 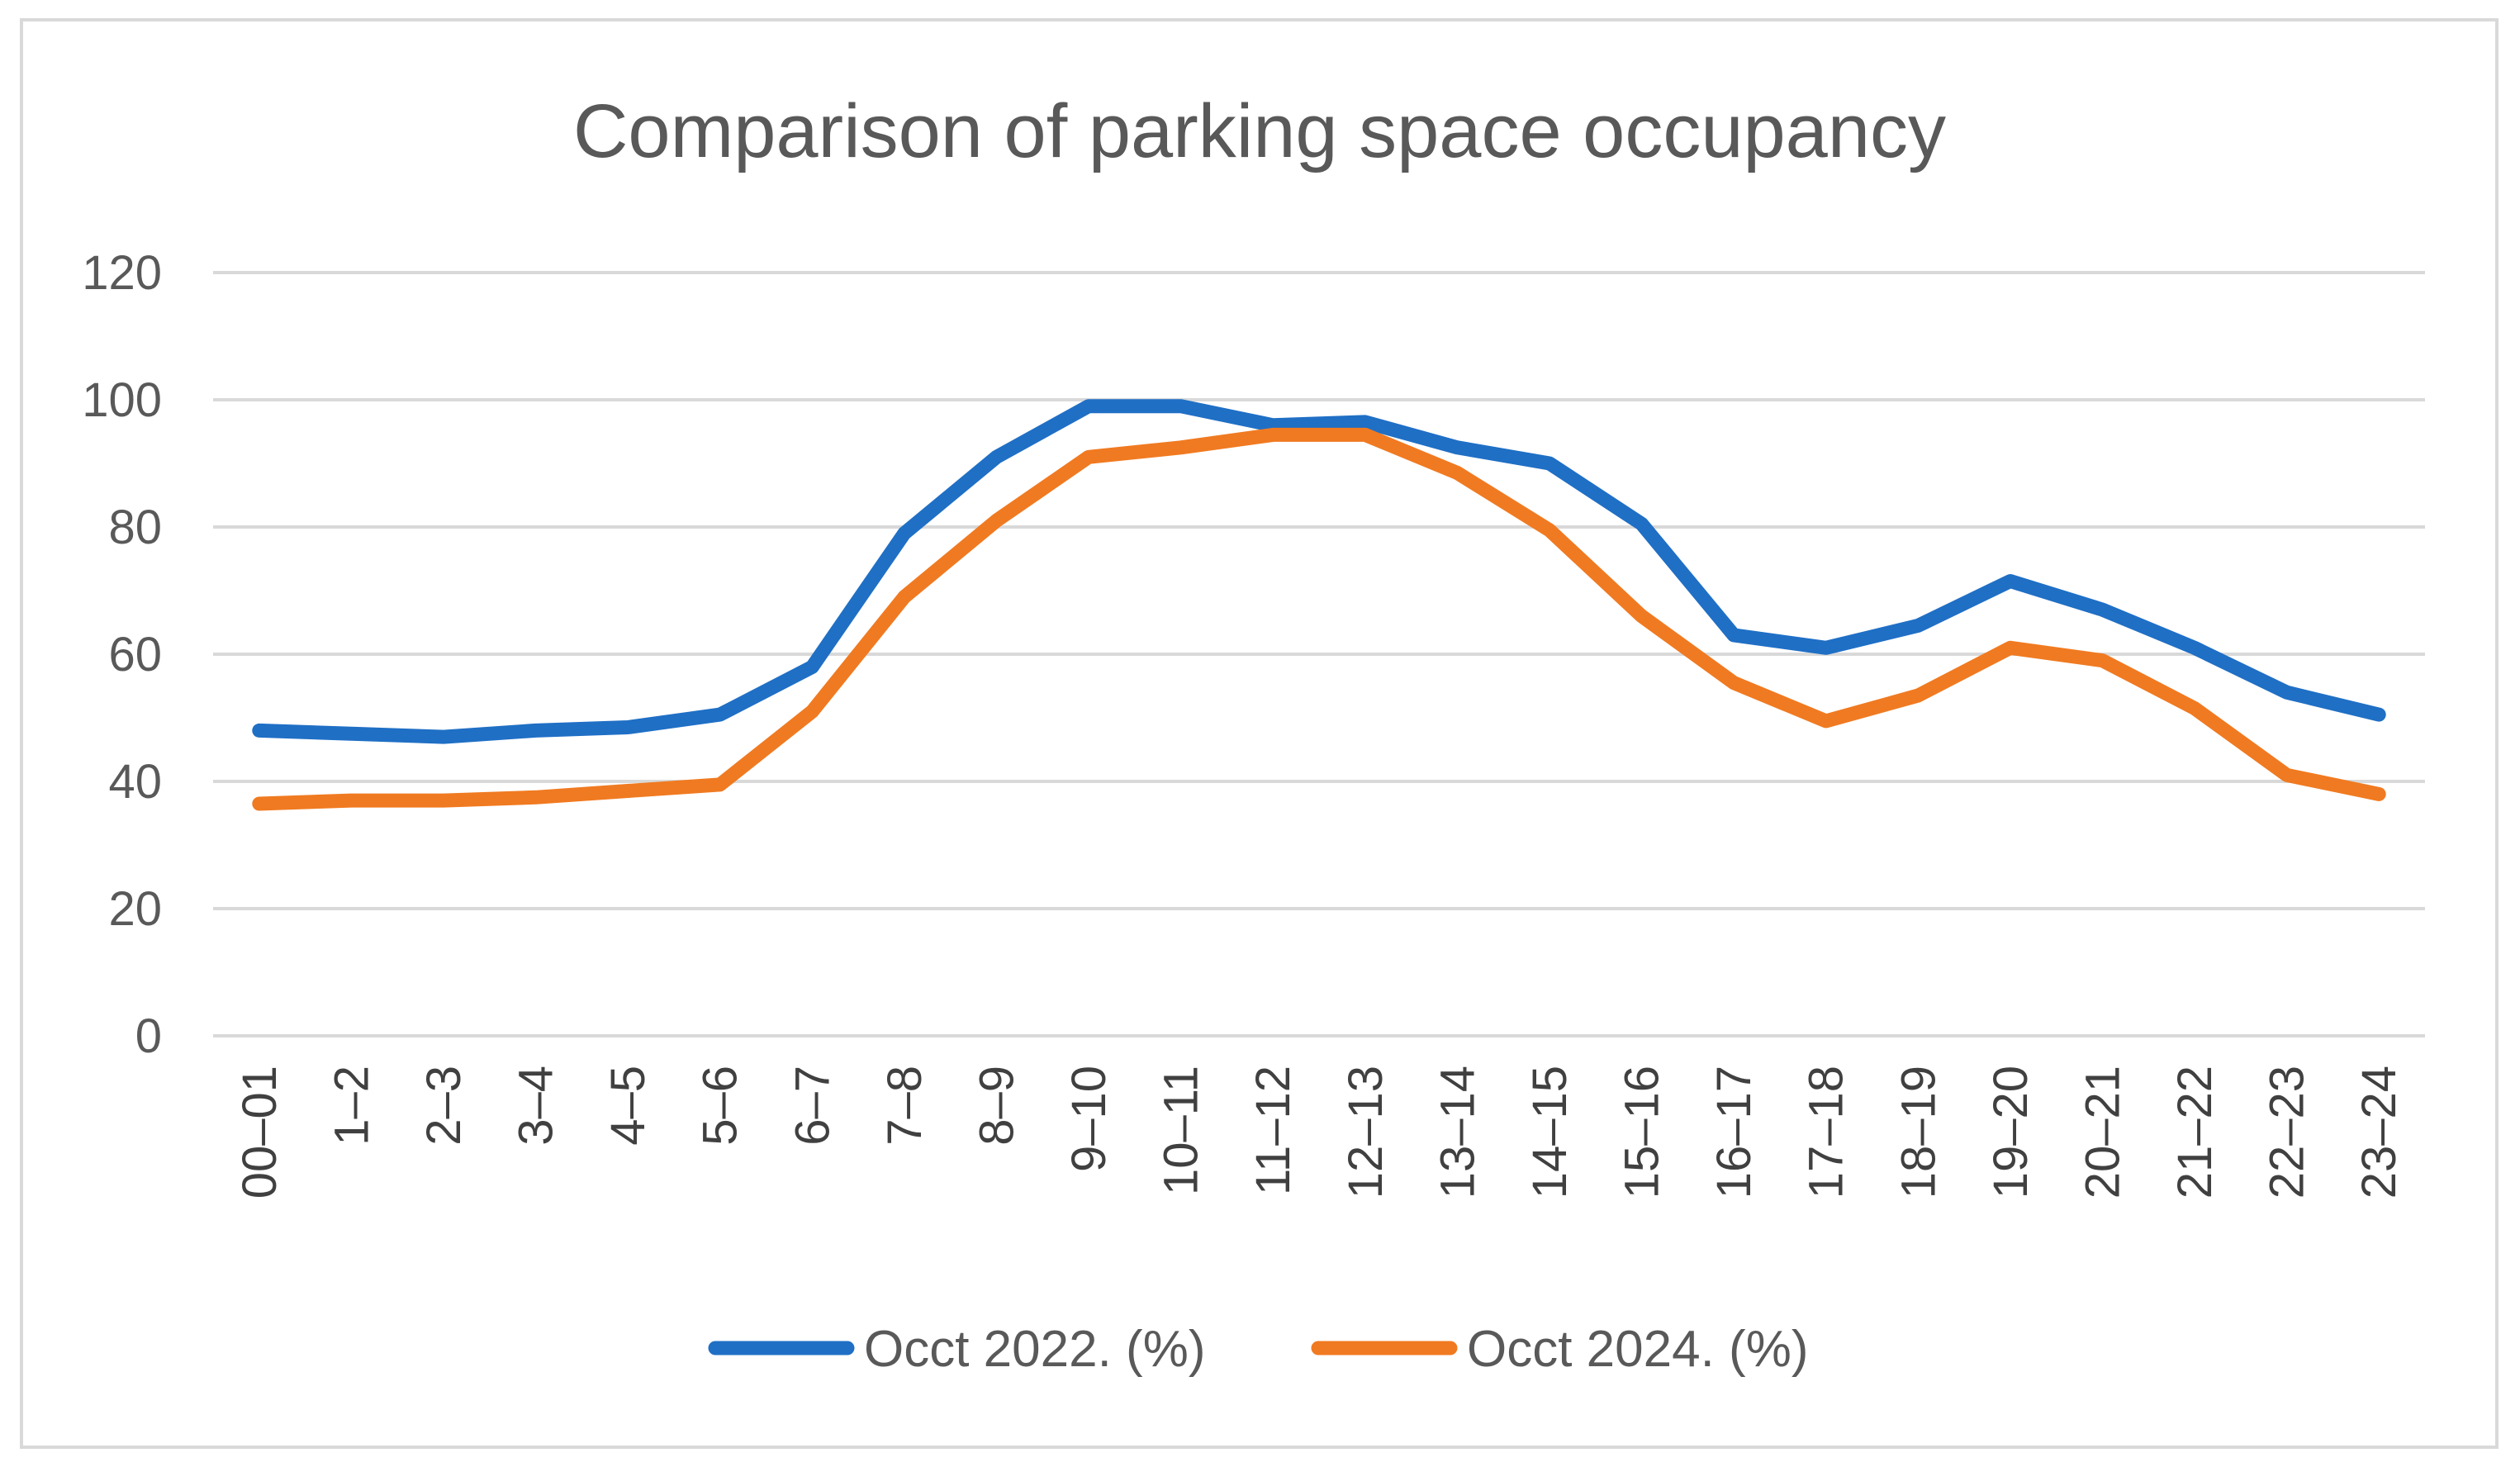 What do you see at coordinates (1550, 1132) in the screenshot?
I see `x-tick-label: 14–15` at bounding box center [1550, 1132].